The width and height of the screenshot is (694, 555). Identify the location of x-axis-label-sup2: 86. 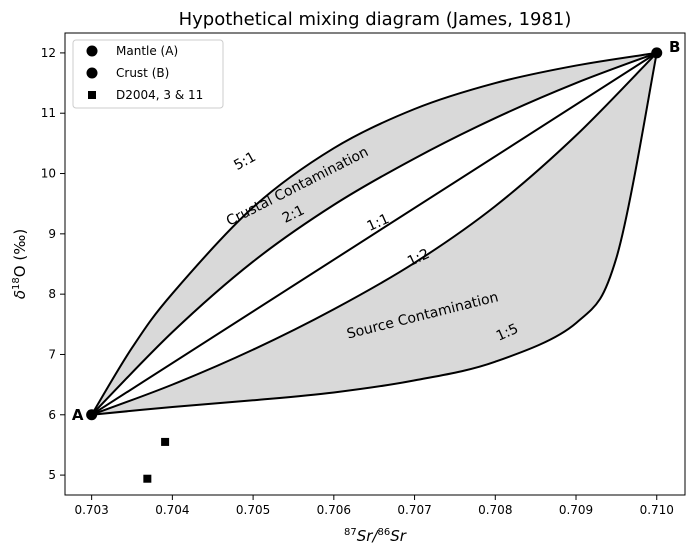
(384, 532).